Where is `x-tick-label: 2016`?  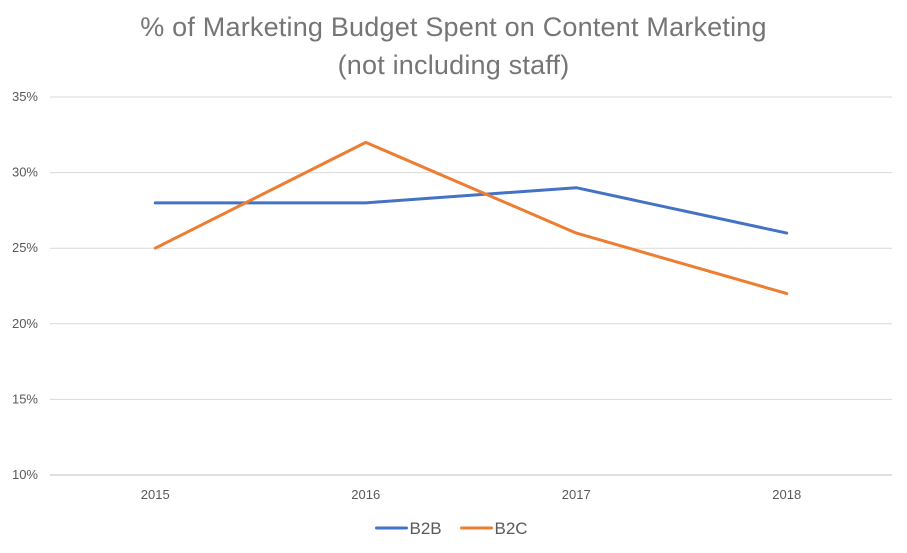
x-tick-label: 2016 is located at coordinates (365, 494).